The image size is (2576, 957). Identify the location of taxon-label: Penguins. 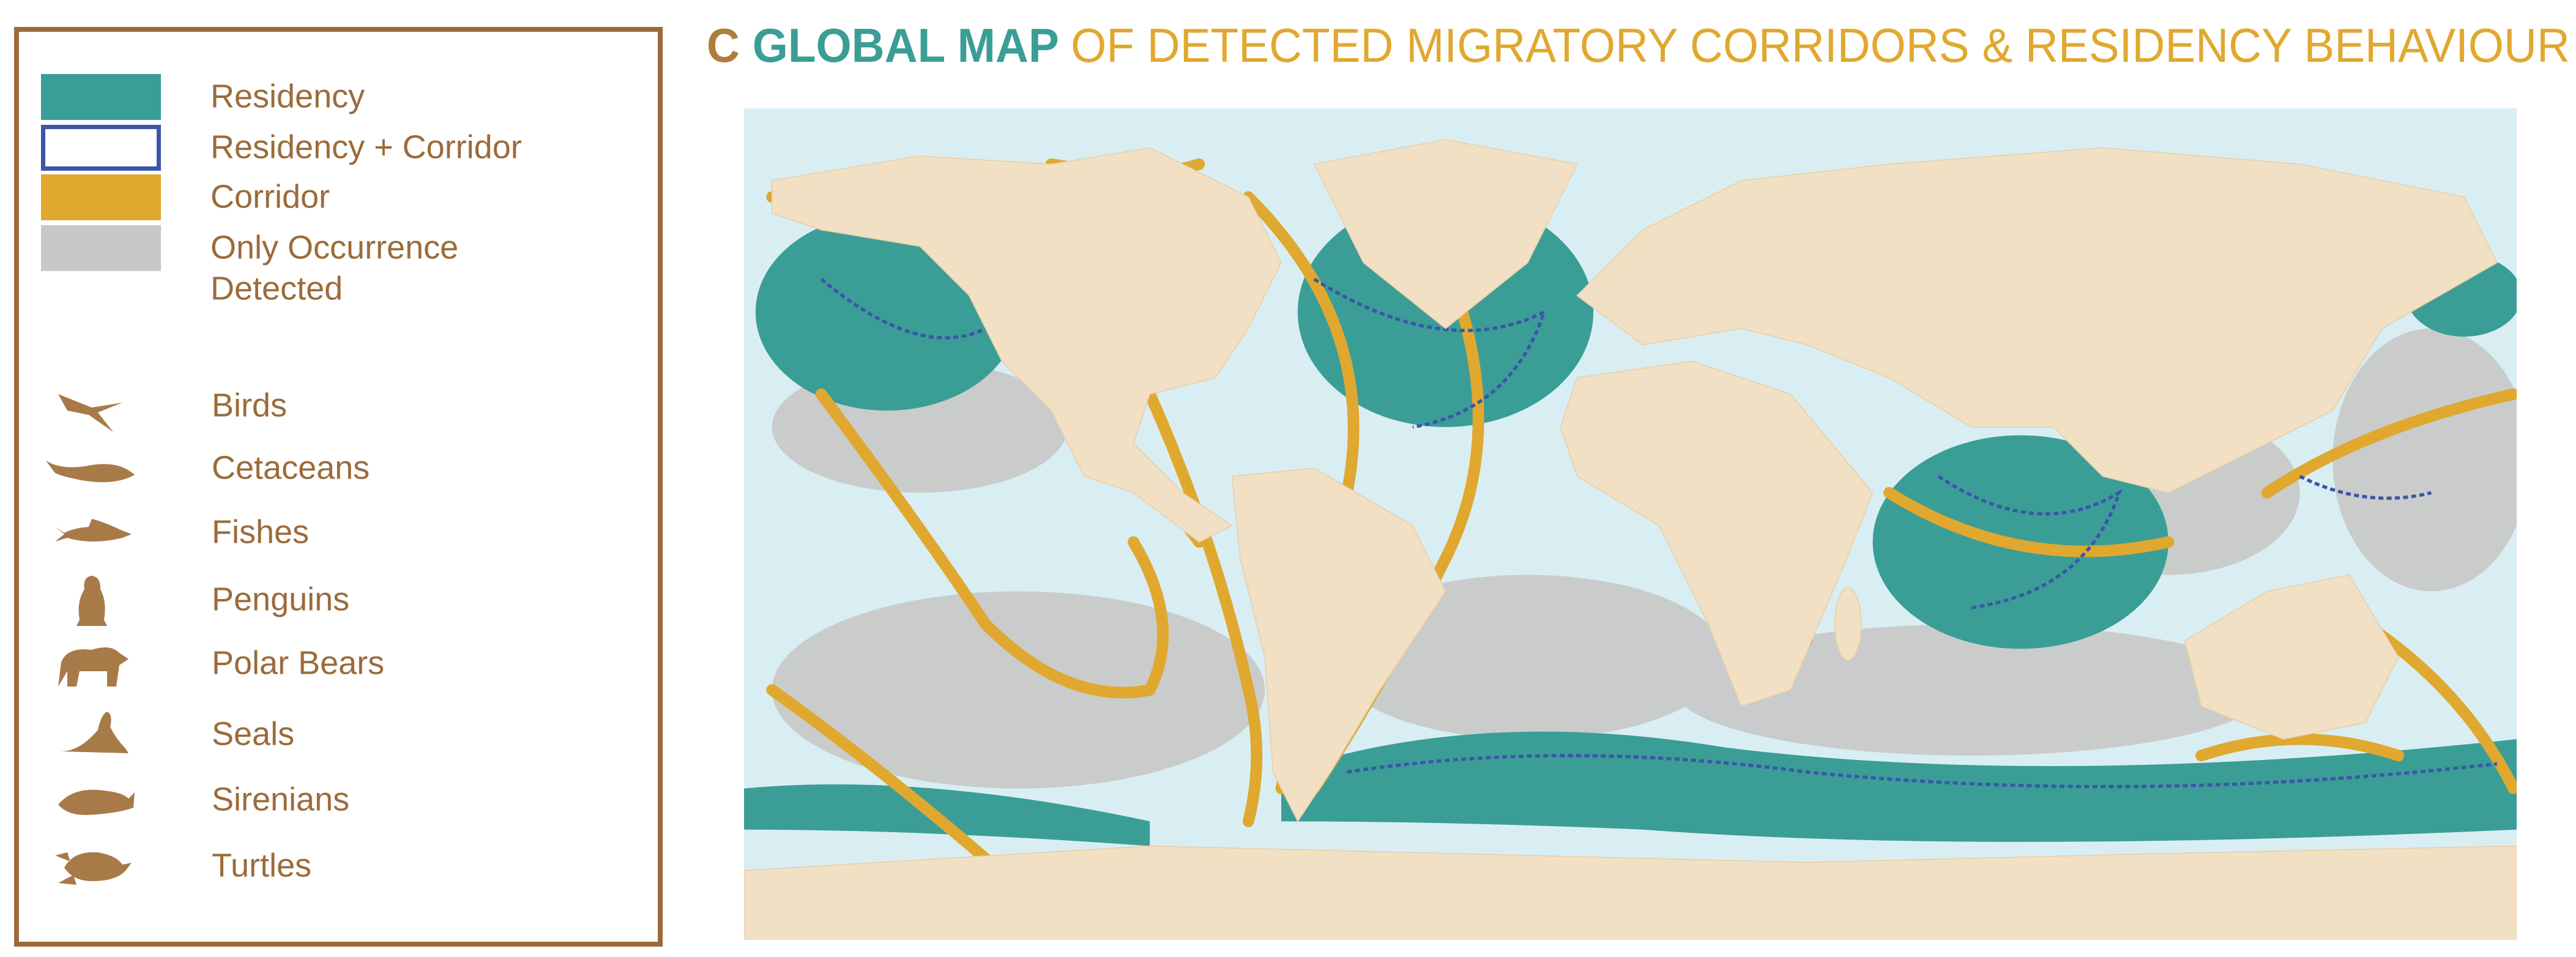
(281, 599).